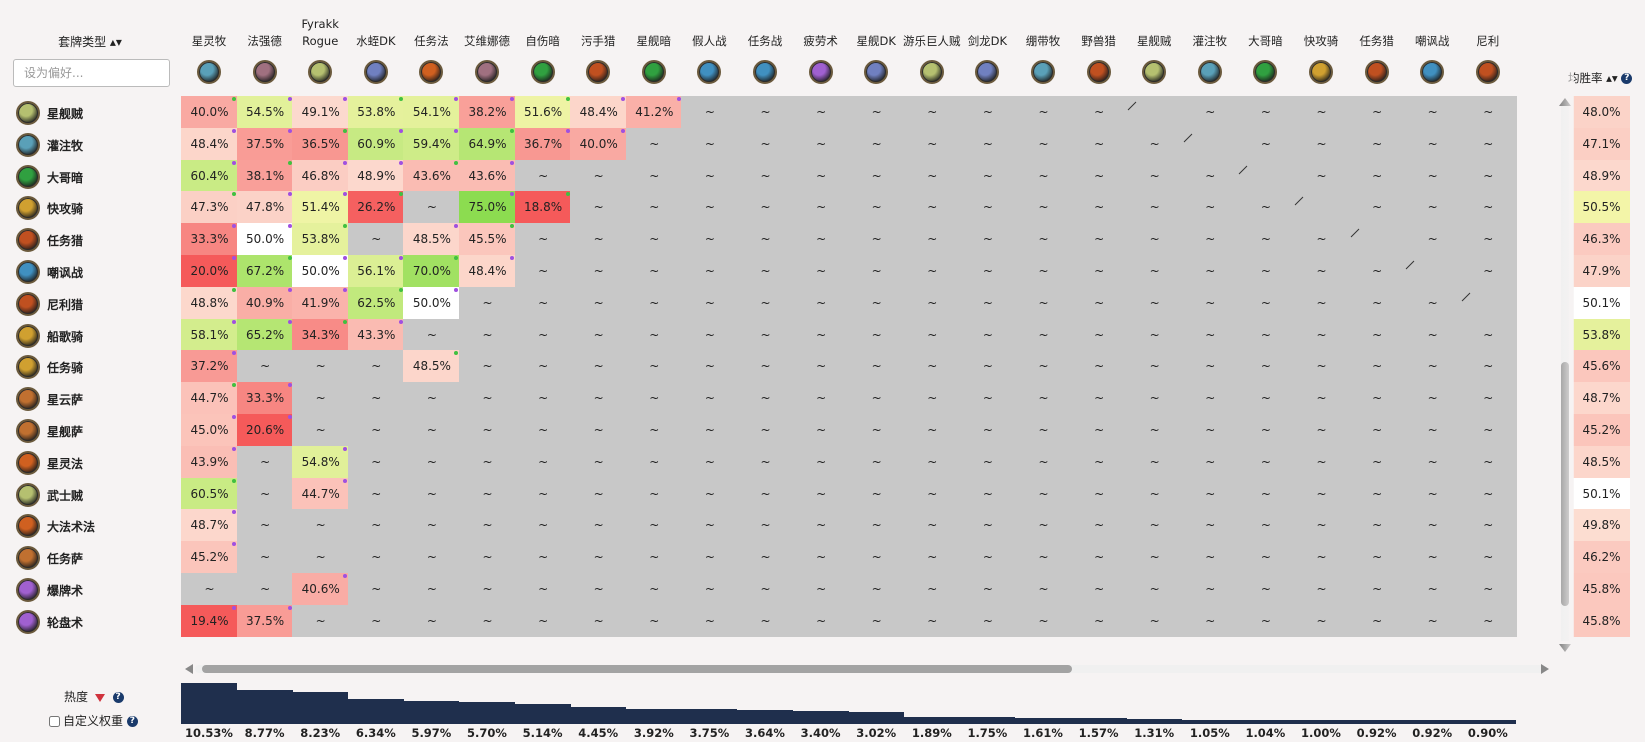 Image resolution: width=1645 pixels, height=742 pixels. I want to click on matchup-cell: 44.7%, so click(321, 493).